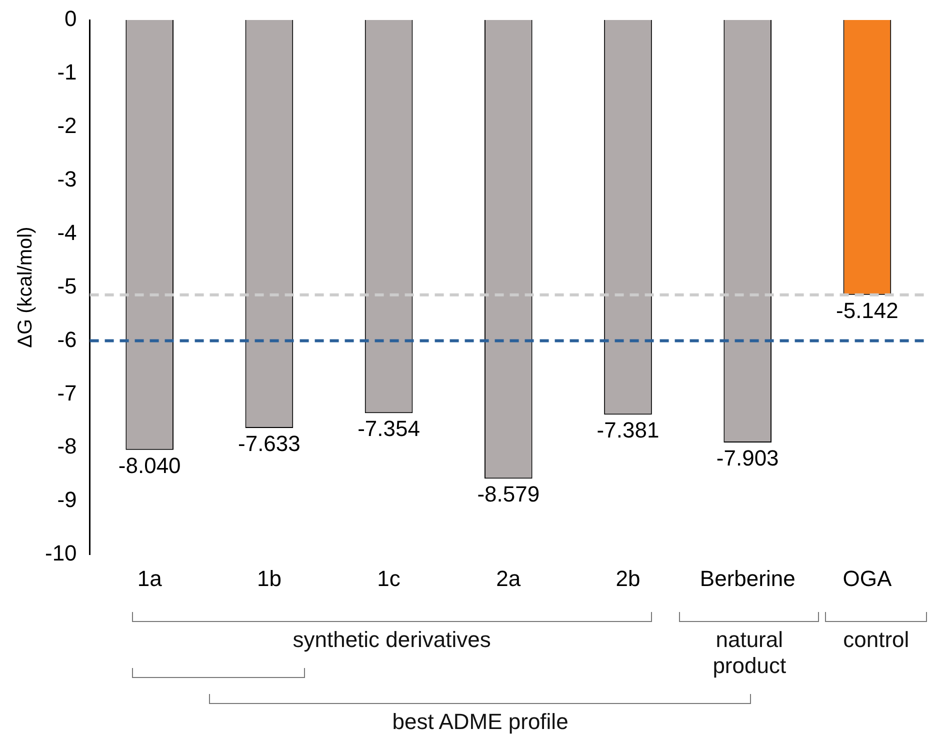 The width and height of the screenshot is (929, 741). Describe the element at coordinates (747, 458) in the screenshot. I see `data-label: -7.903` at that location.